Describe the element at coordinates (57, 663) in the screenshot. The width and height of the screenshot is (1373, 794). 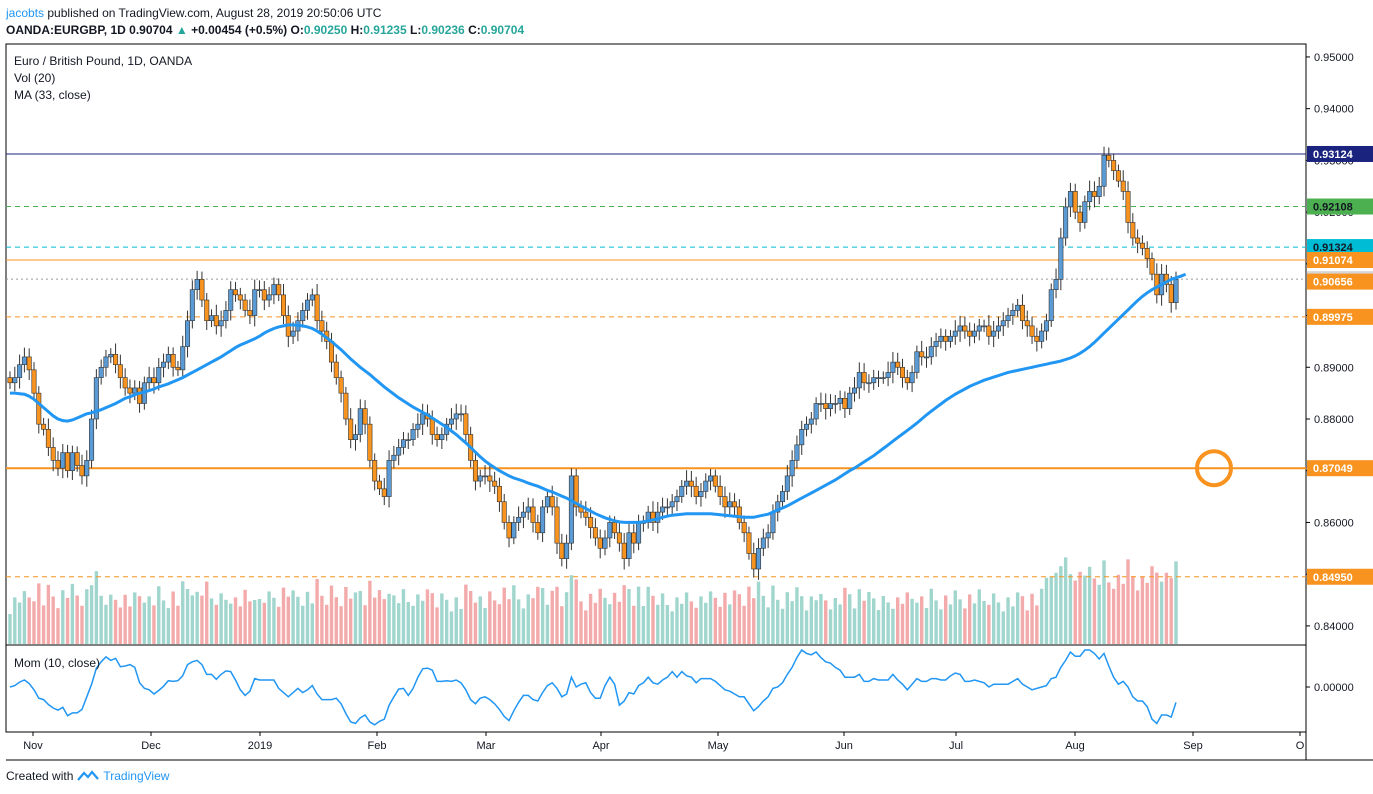
I see `legend-momentum: Mom (10, close)` at that location.